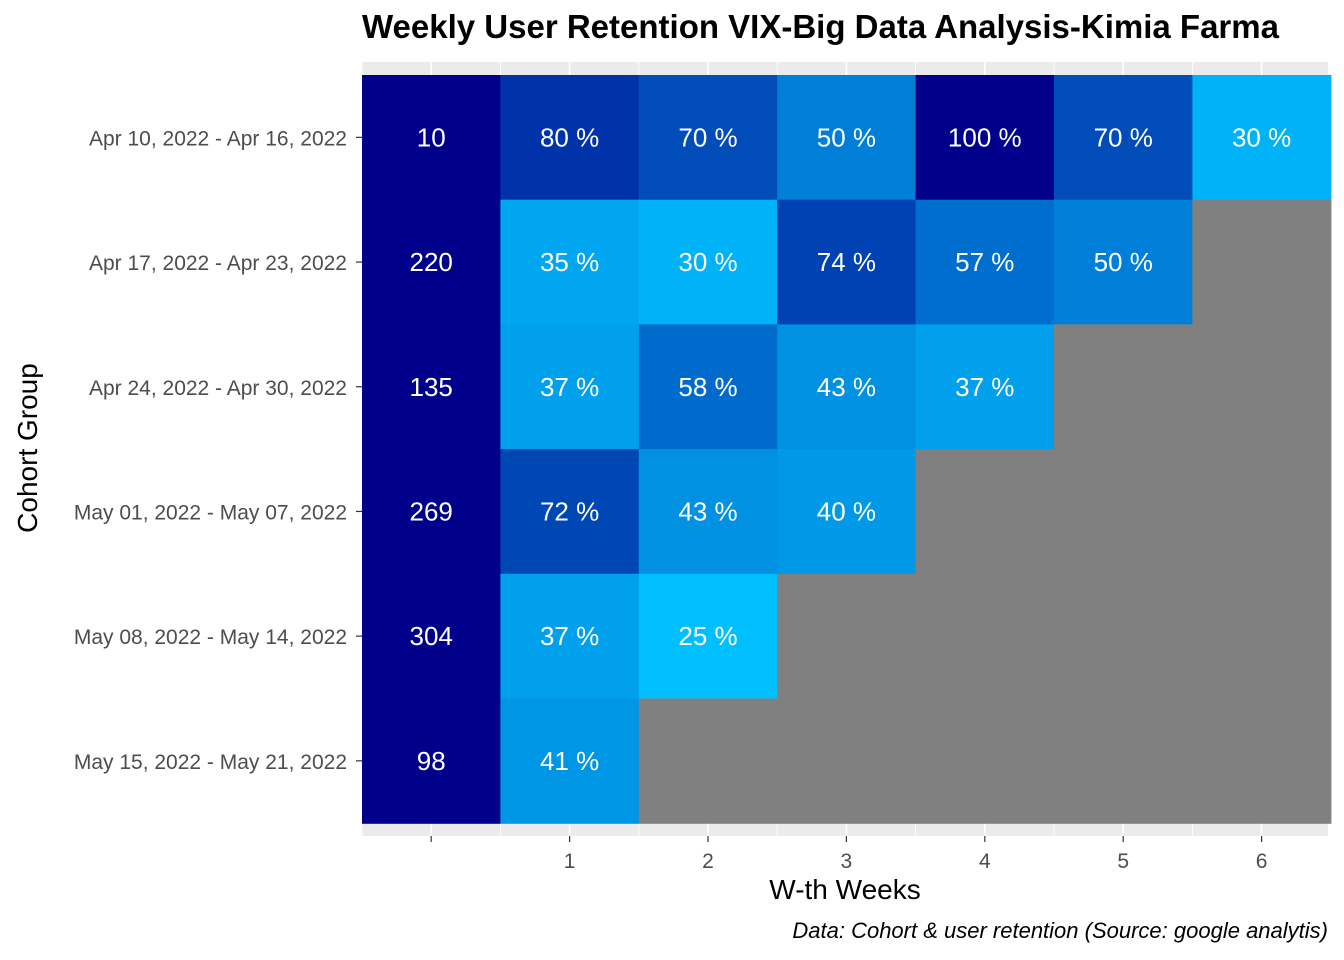  I want to click on retention-label: 74 %, so click(846, 262).